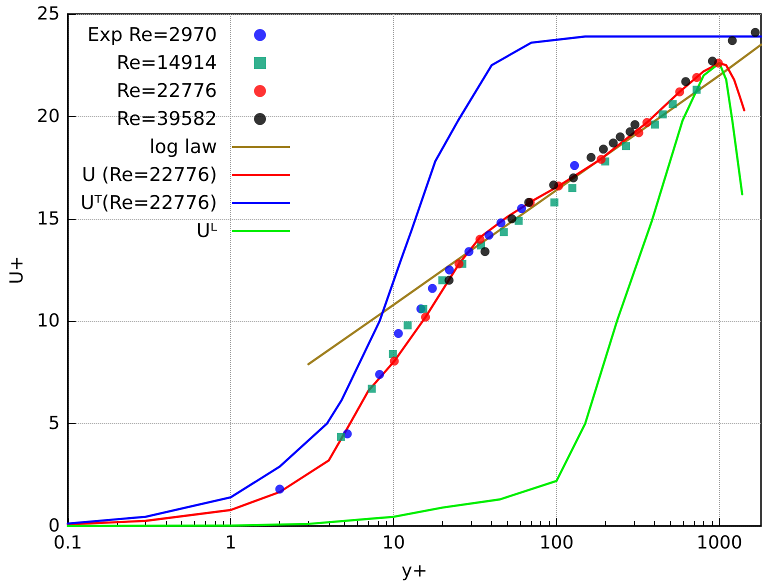  Describe the element at coordinates (719, 543) in the screenshot. I see `x-tick-label: 1000` at that location.